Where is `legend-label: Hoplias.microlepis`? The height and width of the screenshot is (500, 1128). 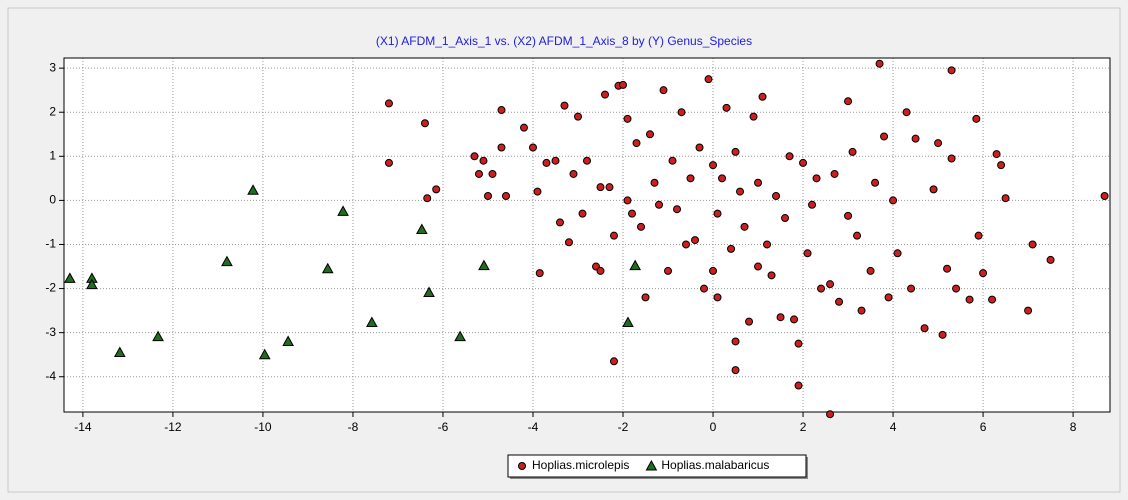 legend-label: Hoplias.microlepis is located at coordinates (580, 465).